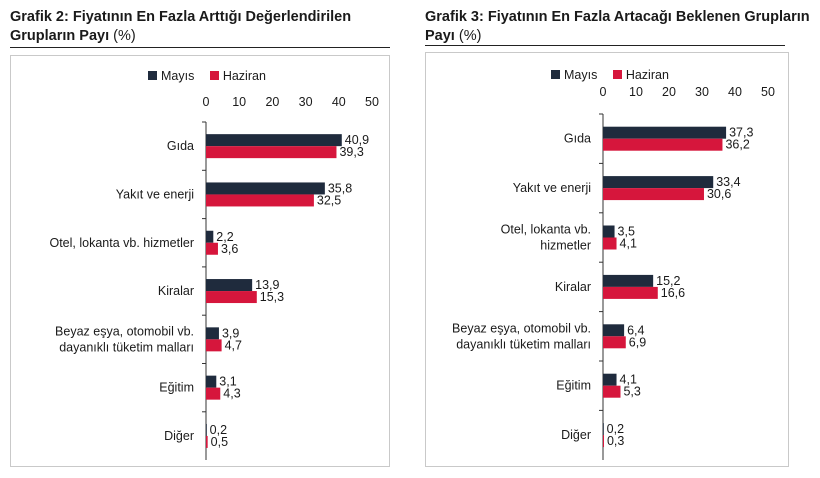 This screenshot has width=820, height=478. What do you see at coordinates (231, 394) in the screenshot?
I see `data-label-haziran: 4,3` at bounding box center [231, 394].